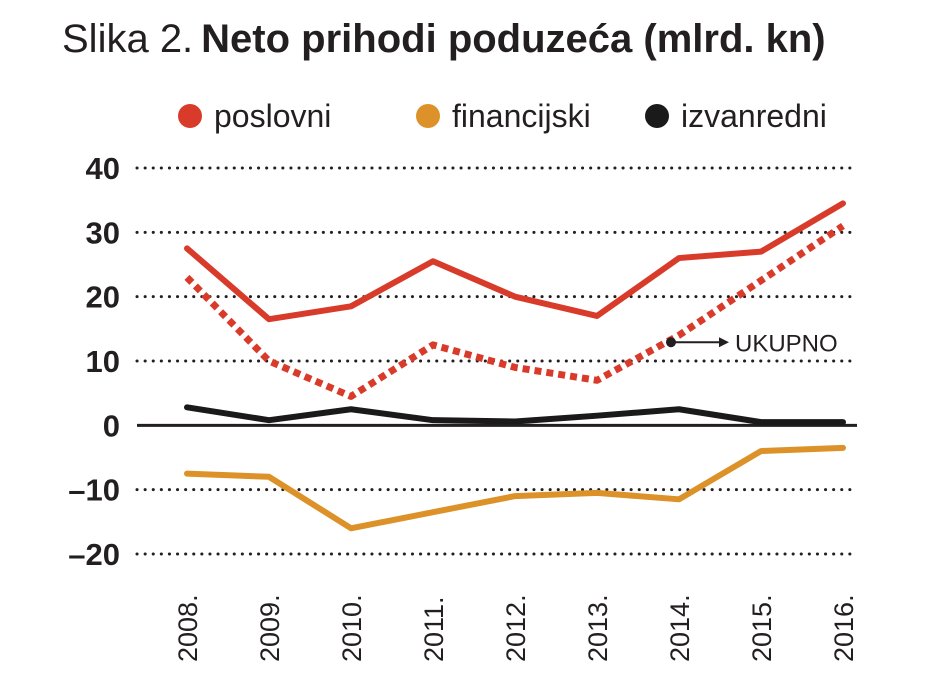 This screenshot has width=940, height=689. I want to click on x-tick-label: 2008., so click(188, 628).